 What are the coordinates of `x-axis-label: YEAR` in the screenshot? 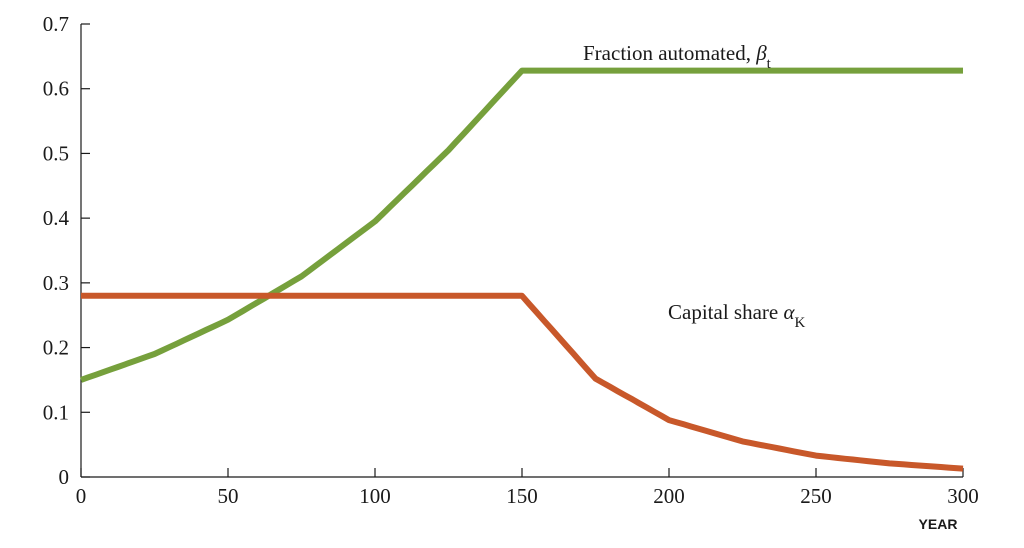 It's located at (938, 524).